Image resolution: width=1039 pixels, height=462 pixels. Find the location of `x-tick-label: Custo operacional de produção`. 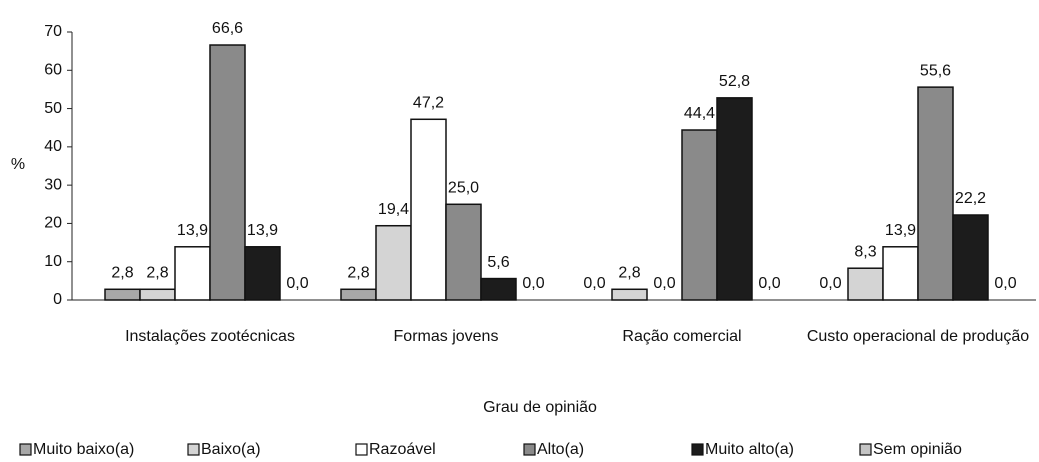

x-tick-label: Custo operacional de produção is located at coordinates (918, 336).